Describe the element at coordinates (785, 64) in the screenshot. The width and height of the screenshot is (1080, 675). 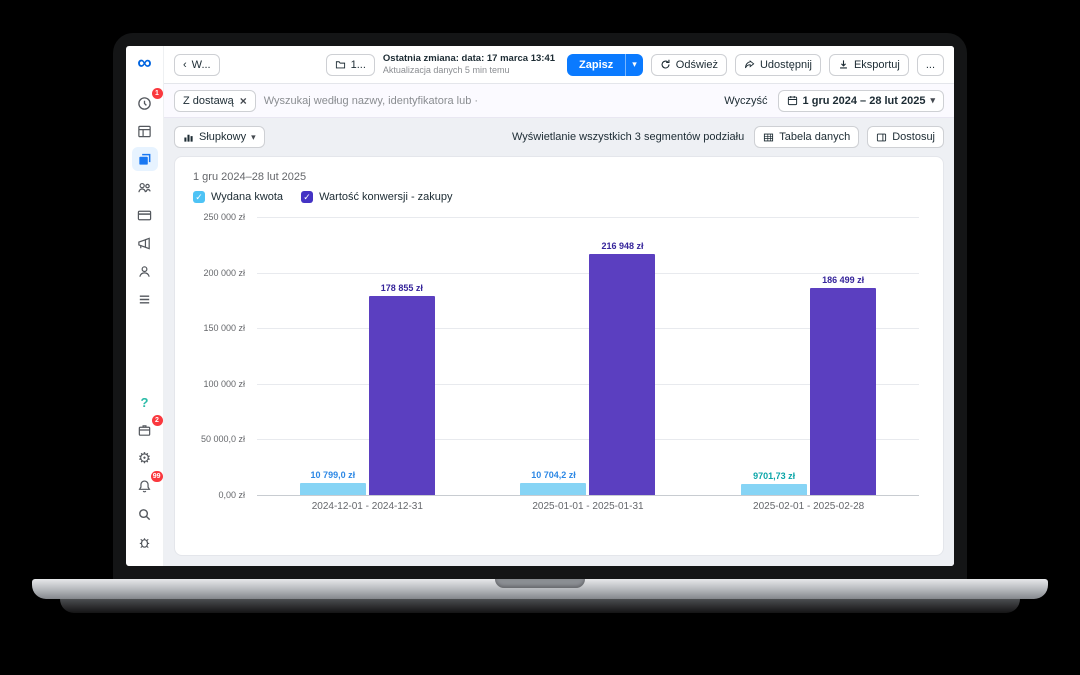
I see `share-label: Udostępnij` at that location.